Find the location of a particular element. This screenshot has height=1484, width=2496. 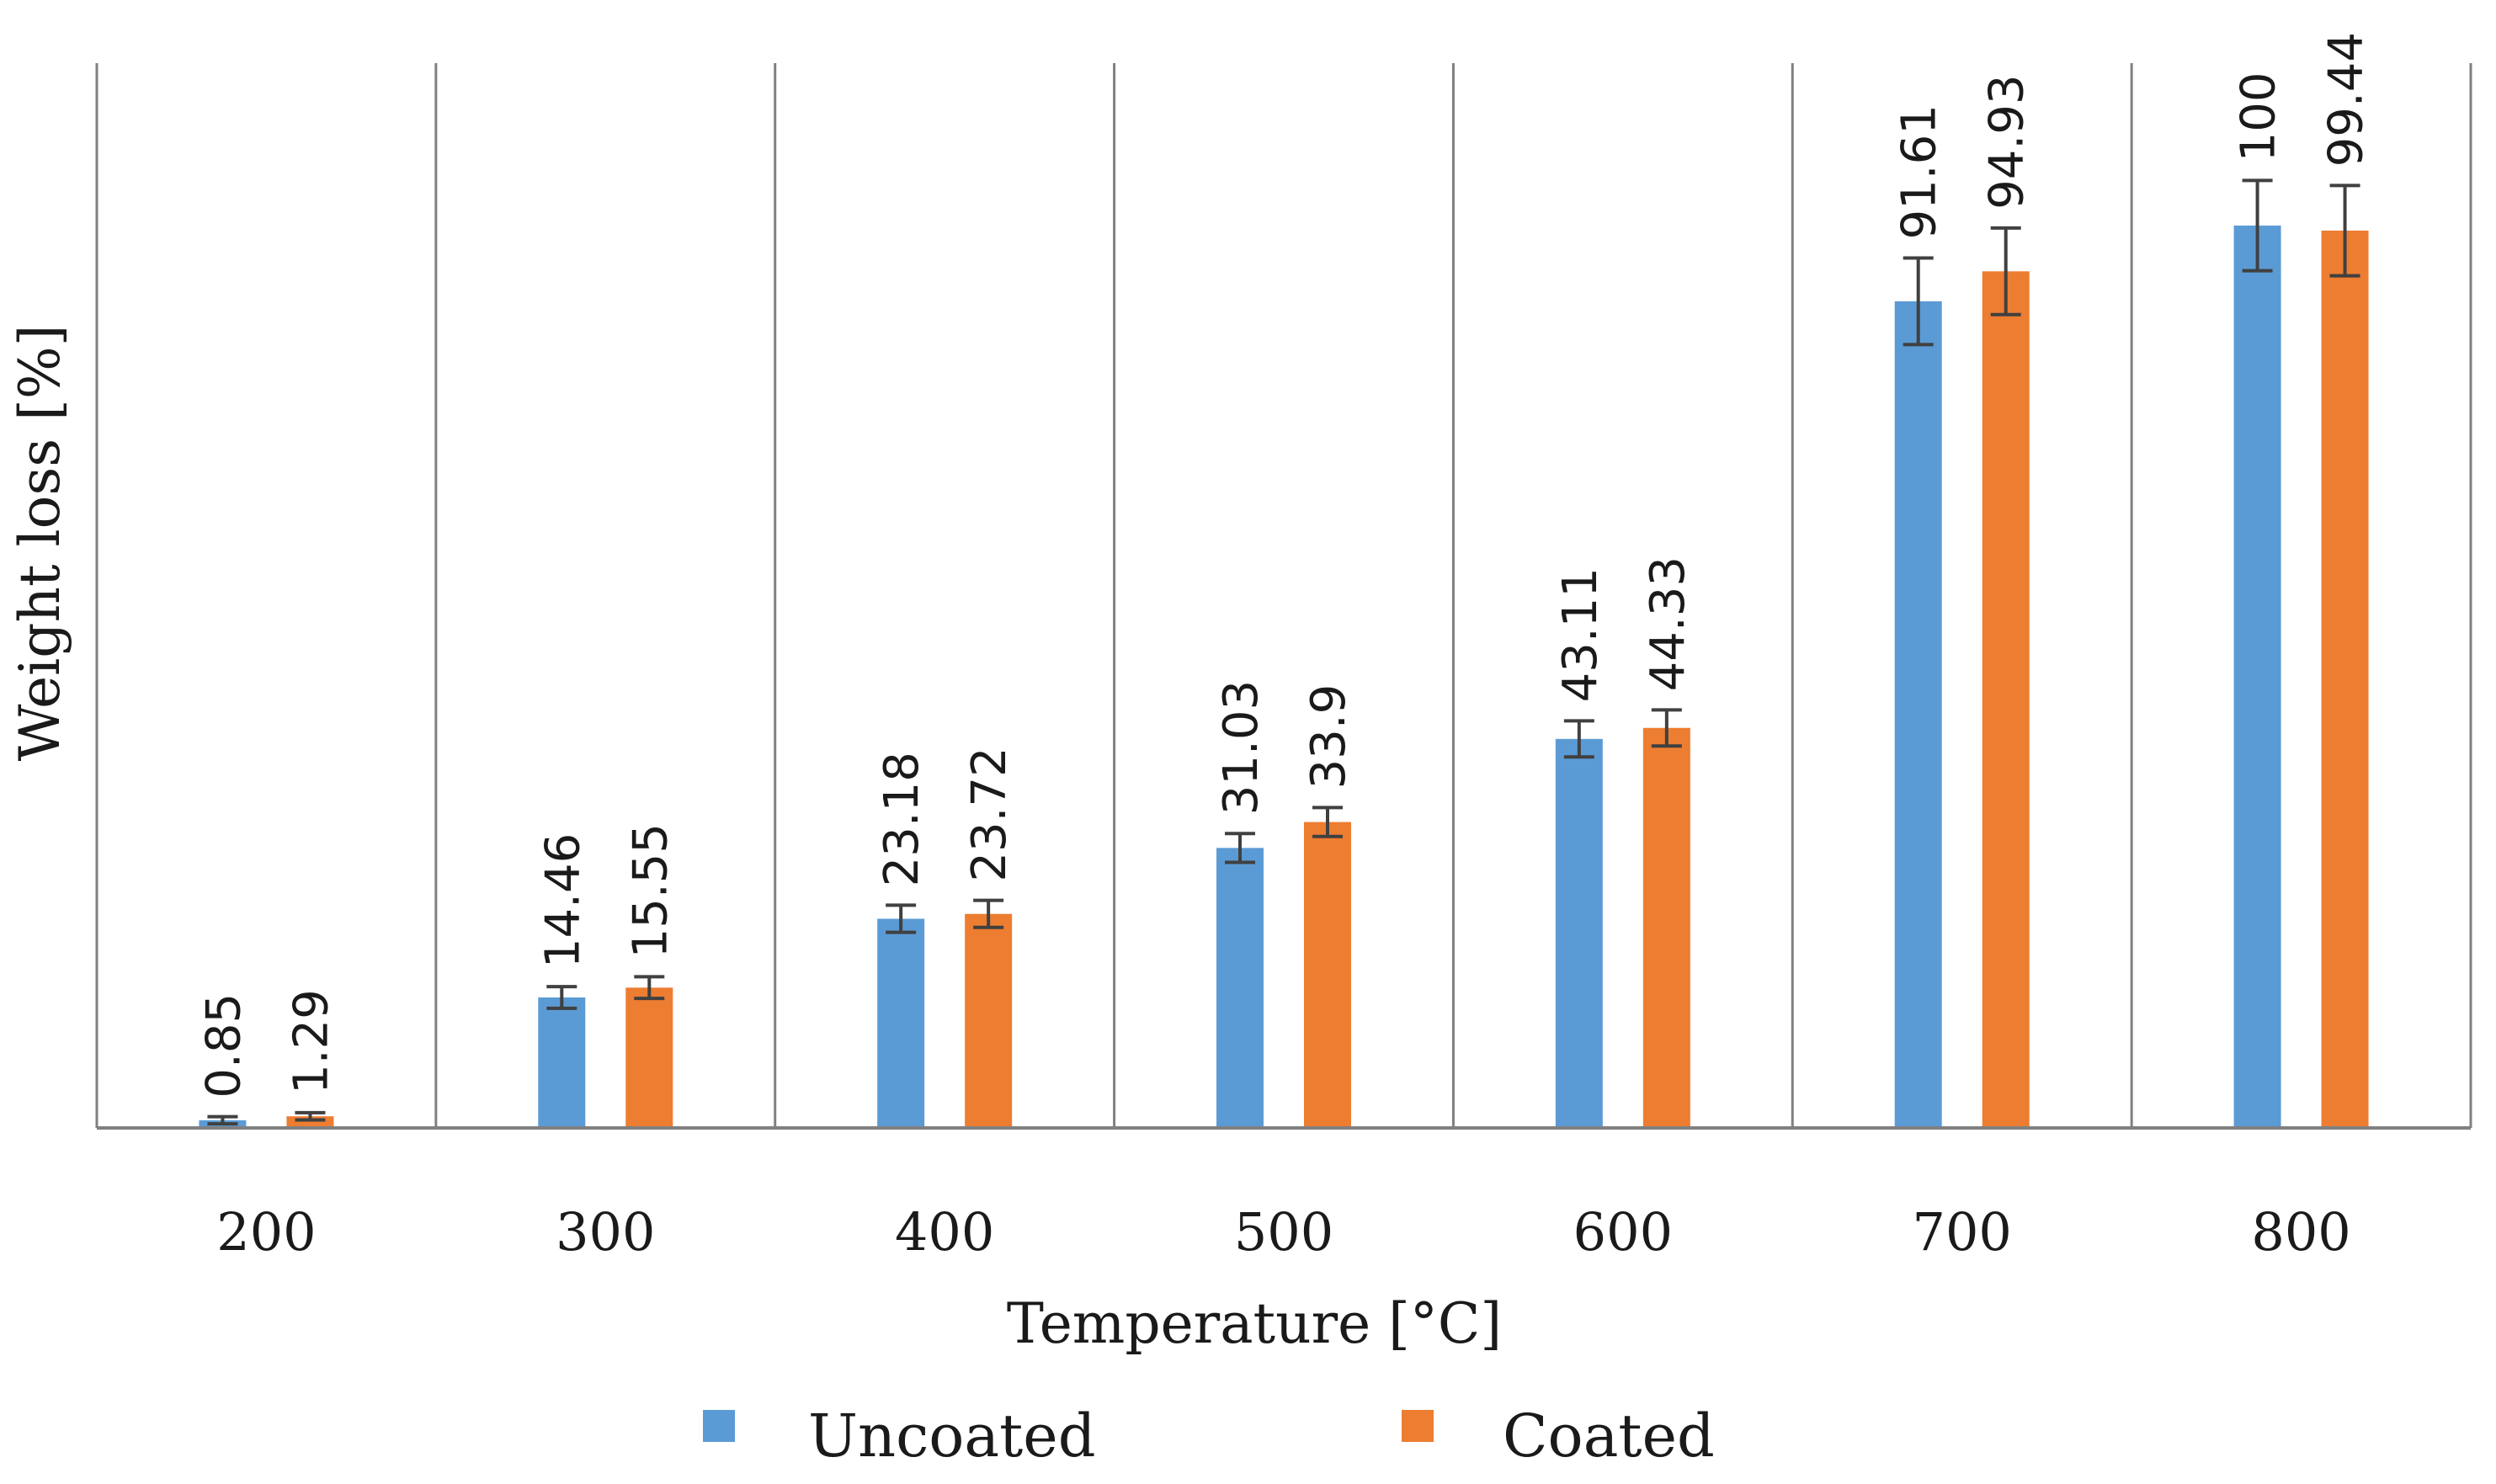

data-label-uncoated-700: 91.61 is located at coordinates (1919, 171).